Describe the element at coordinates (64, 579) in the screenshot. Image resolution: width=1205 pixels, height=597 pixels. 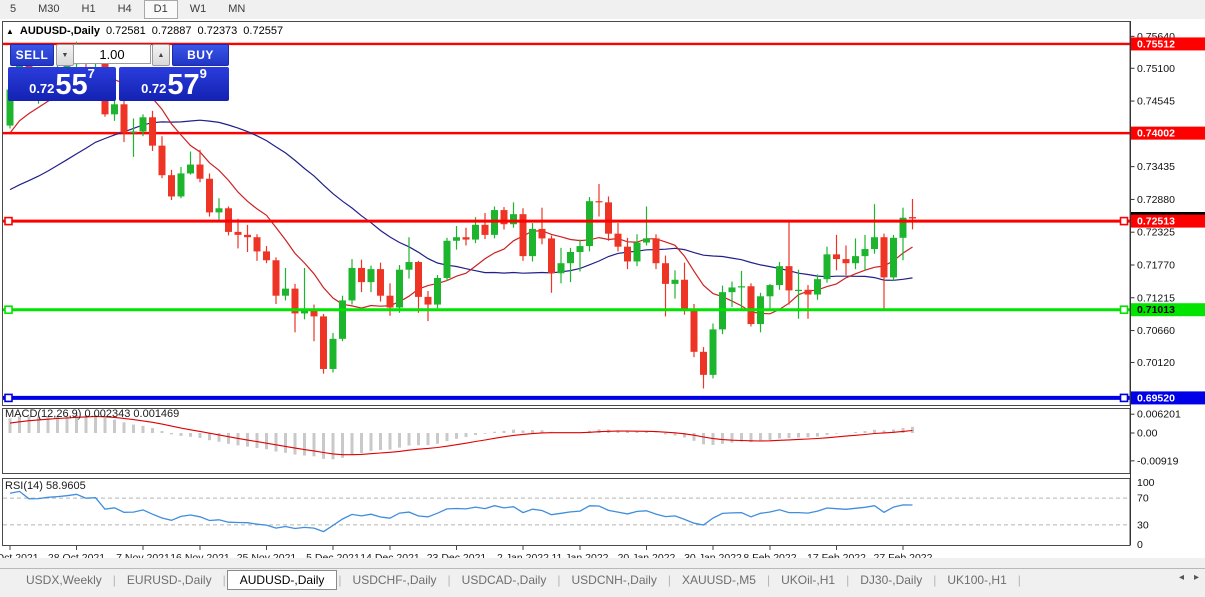
I see `chart-tab-usdx-weekly: USDX,Weekly` at that location.